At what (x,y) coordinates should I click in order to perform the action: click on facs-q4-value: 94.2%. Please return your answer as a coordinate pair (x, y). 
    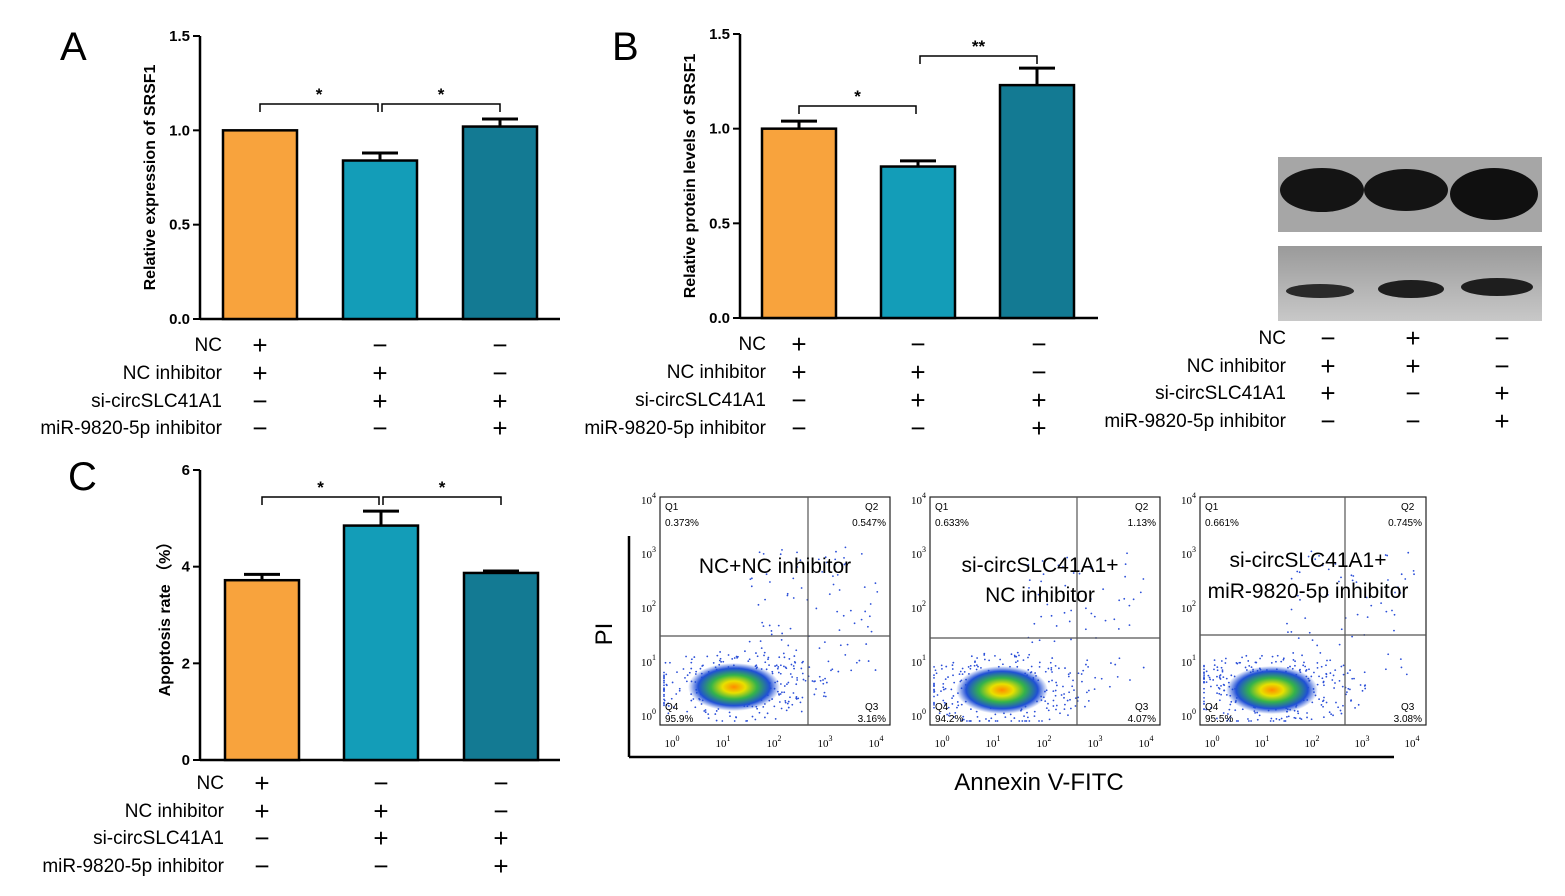
    Looking at the image, I should click on (949, 719).